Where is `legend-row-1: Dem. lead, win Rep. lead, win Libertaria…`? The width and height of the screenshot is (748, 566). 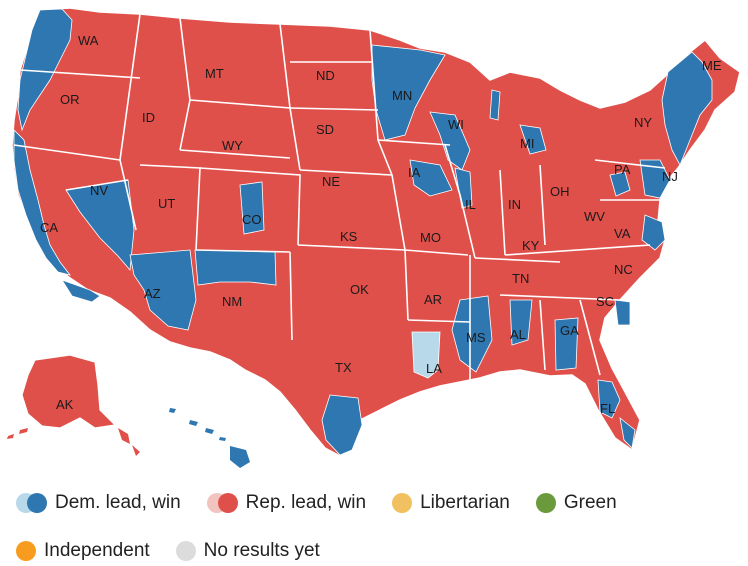
legend-row-1: Dem. lead, win Rep. lead, win Libertaria… is located at coordinates (329, 503).